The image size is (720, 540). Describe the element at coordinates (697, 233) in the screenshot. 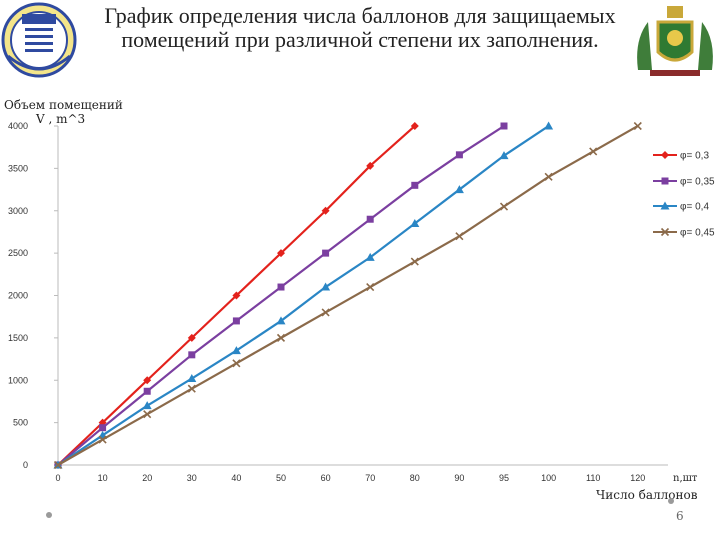

I see `legend-label: φ= 0,45` at that location.